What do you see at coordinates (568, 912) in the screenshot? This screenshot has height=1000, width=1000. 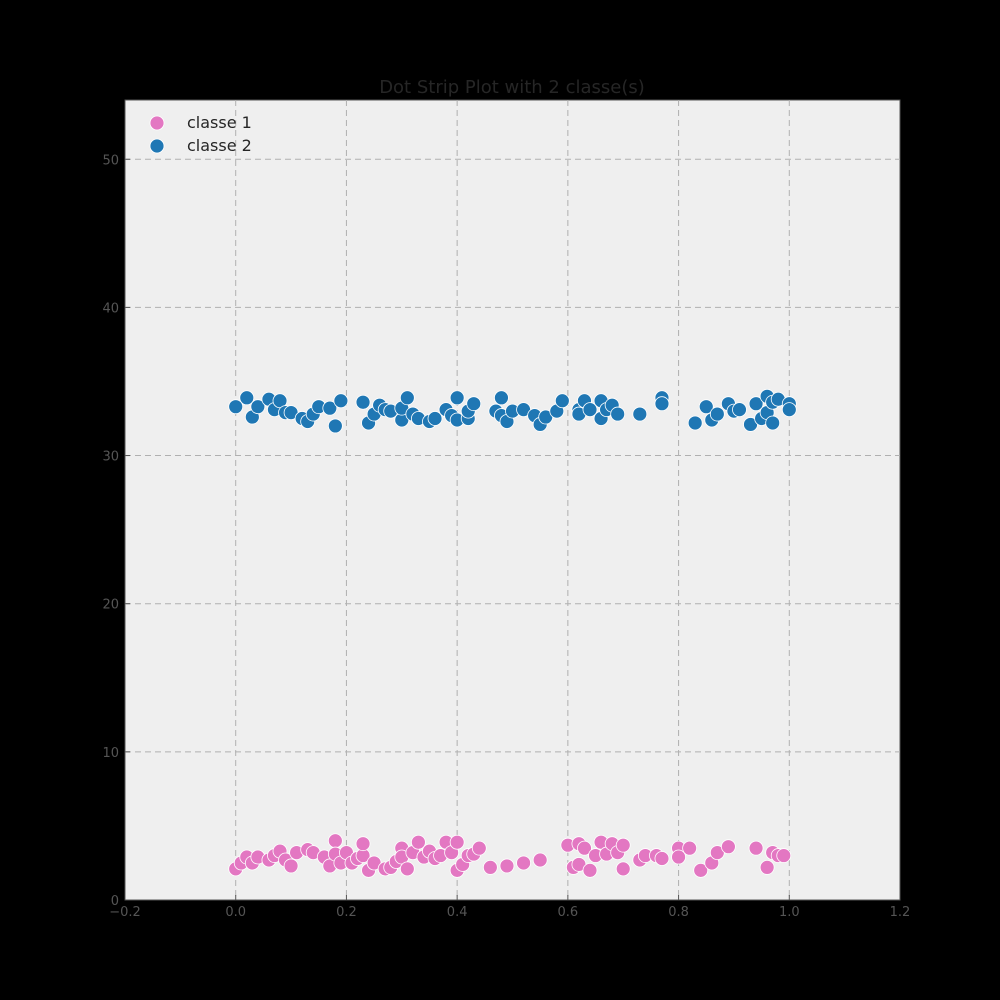 I see `x-tick-label: 0.6` at bounding box center [568, 912].